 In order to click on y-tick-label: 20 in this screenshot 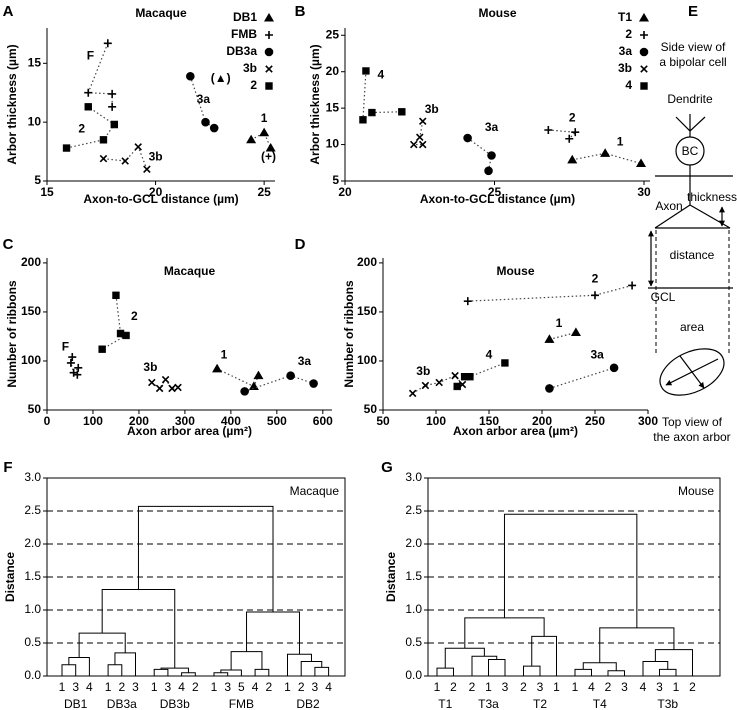, I will do `click(333, 71)`.